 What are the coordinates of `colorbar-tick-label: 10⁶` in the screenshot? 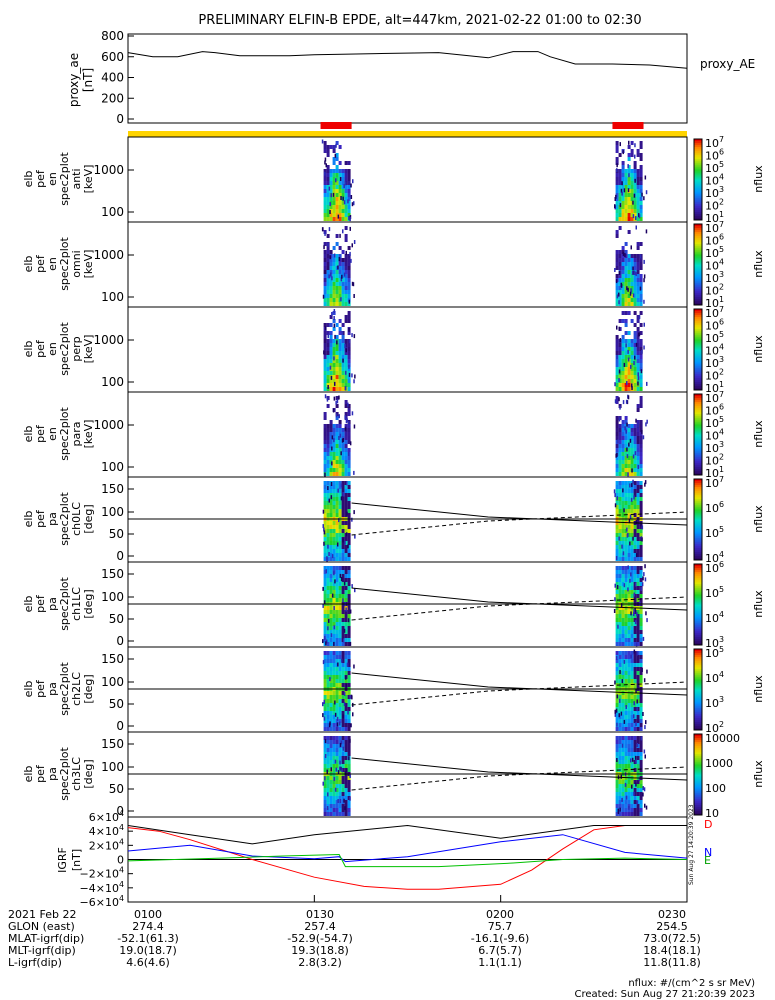 It's located at (714, 410).